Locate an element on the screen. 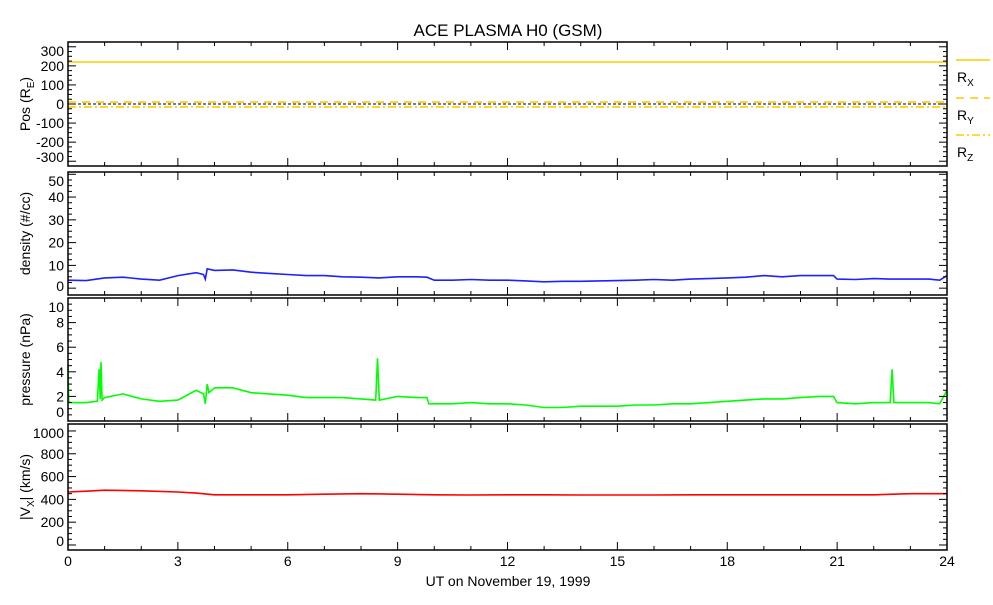  y-tick-label: 20 is located at coordinates (56, 243).